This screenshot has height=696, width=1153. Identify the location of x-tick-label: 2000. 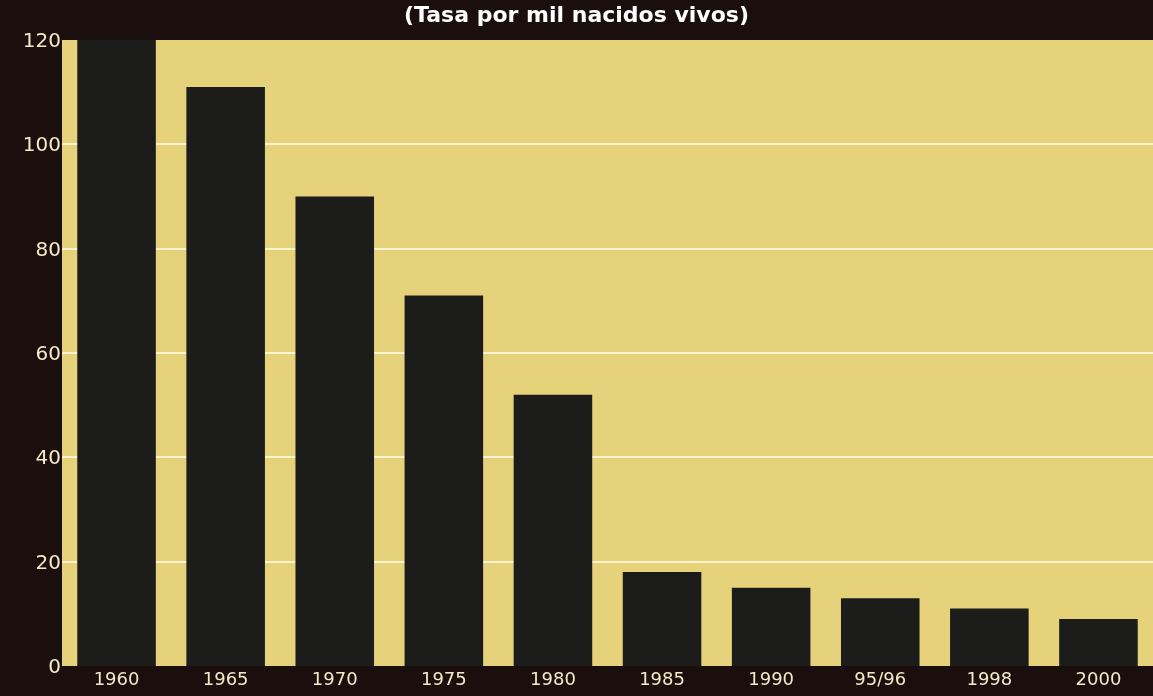
(1098, 678).